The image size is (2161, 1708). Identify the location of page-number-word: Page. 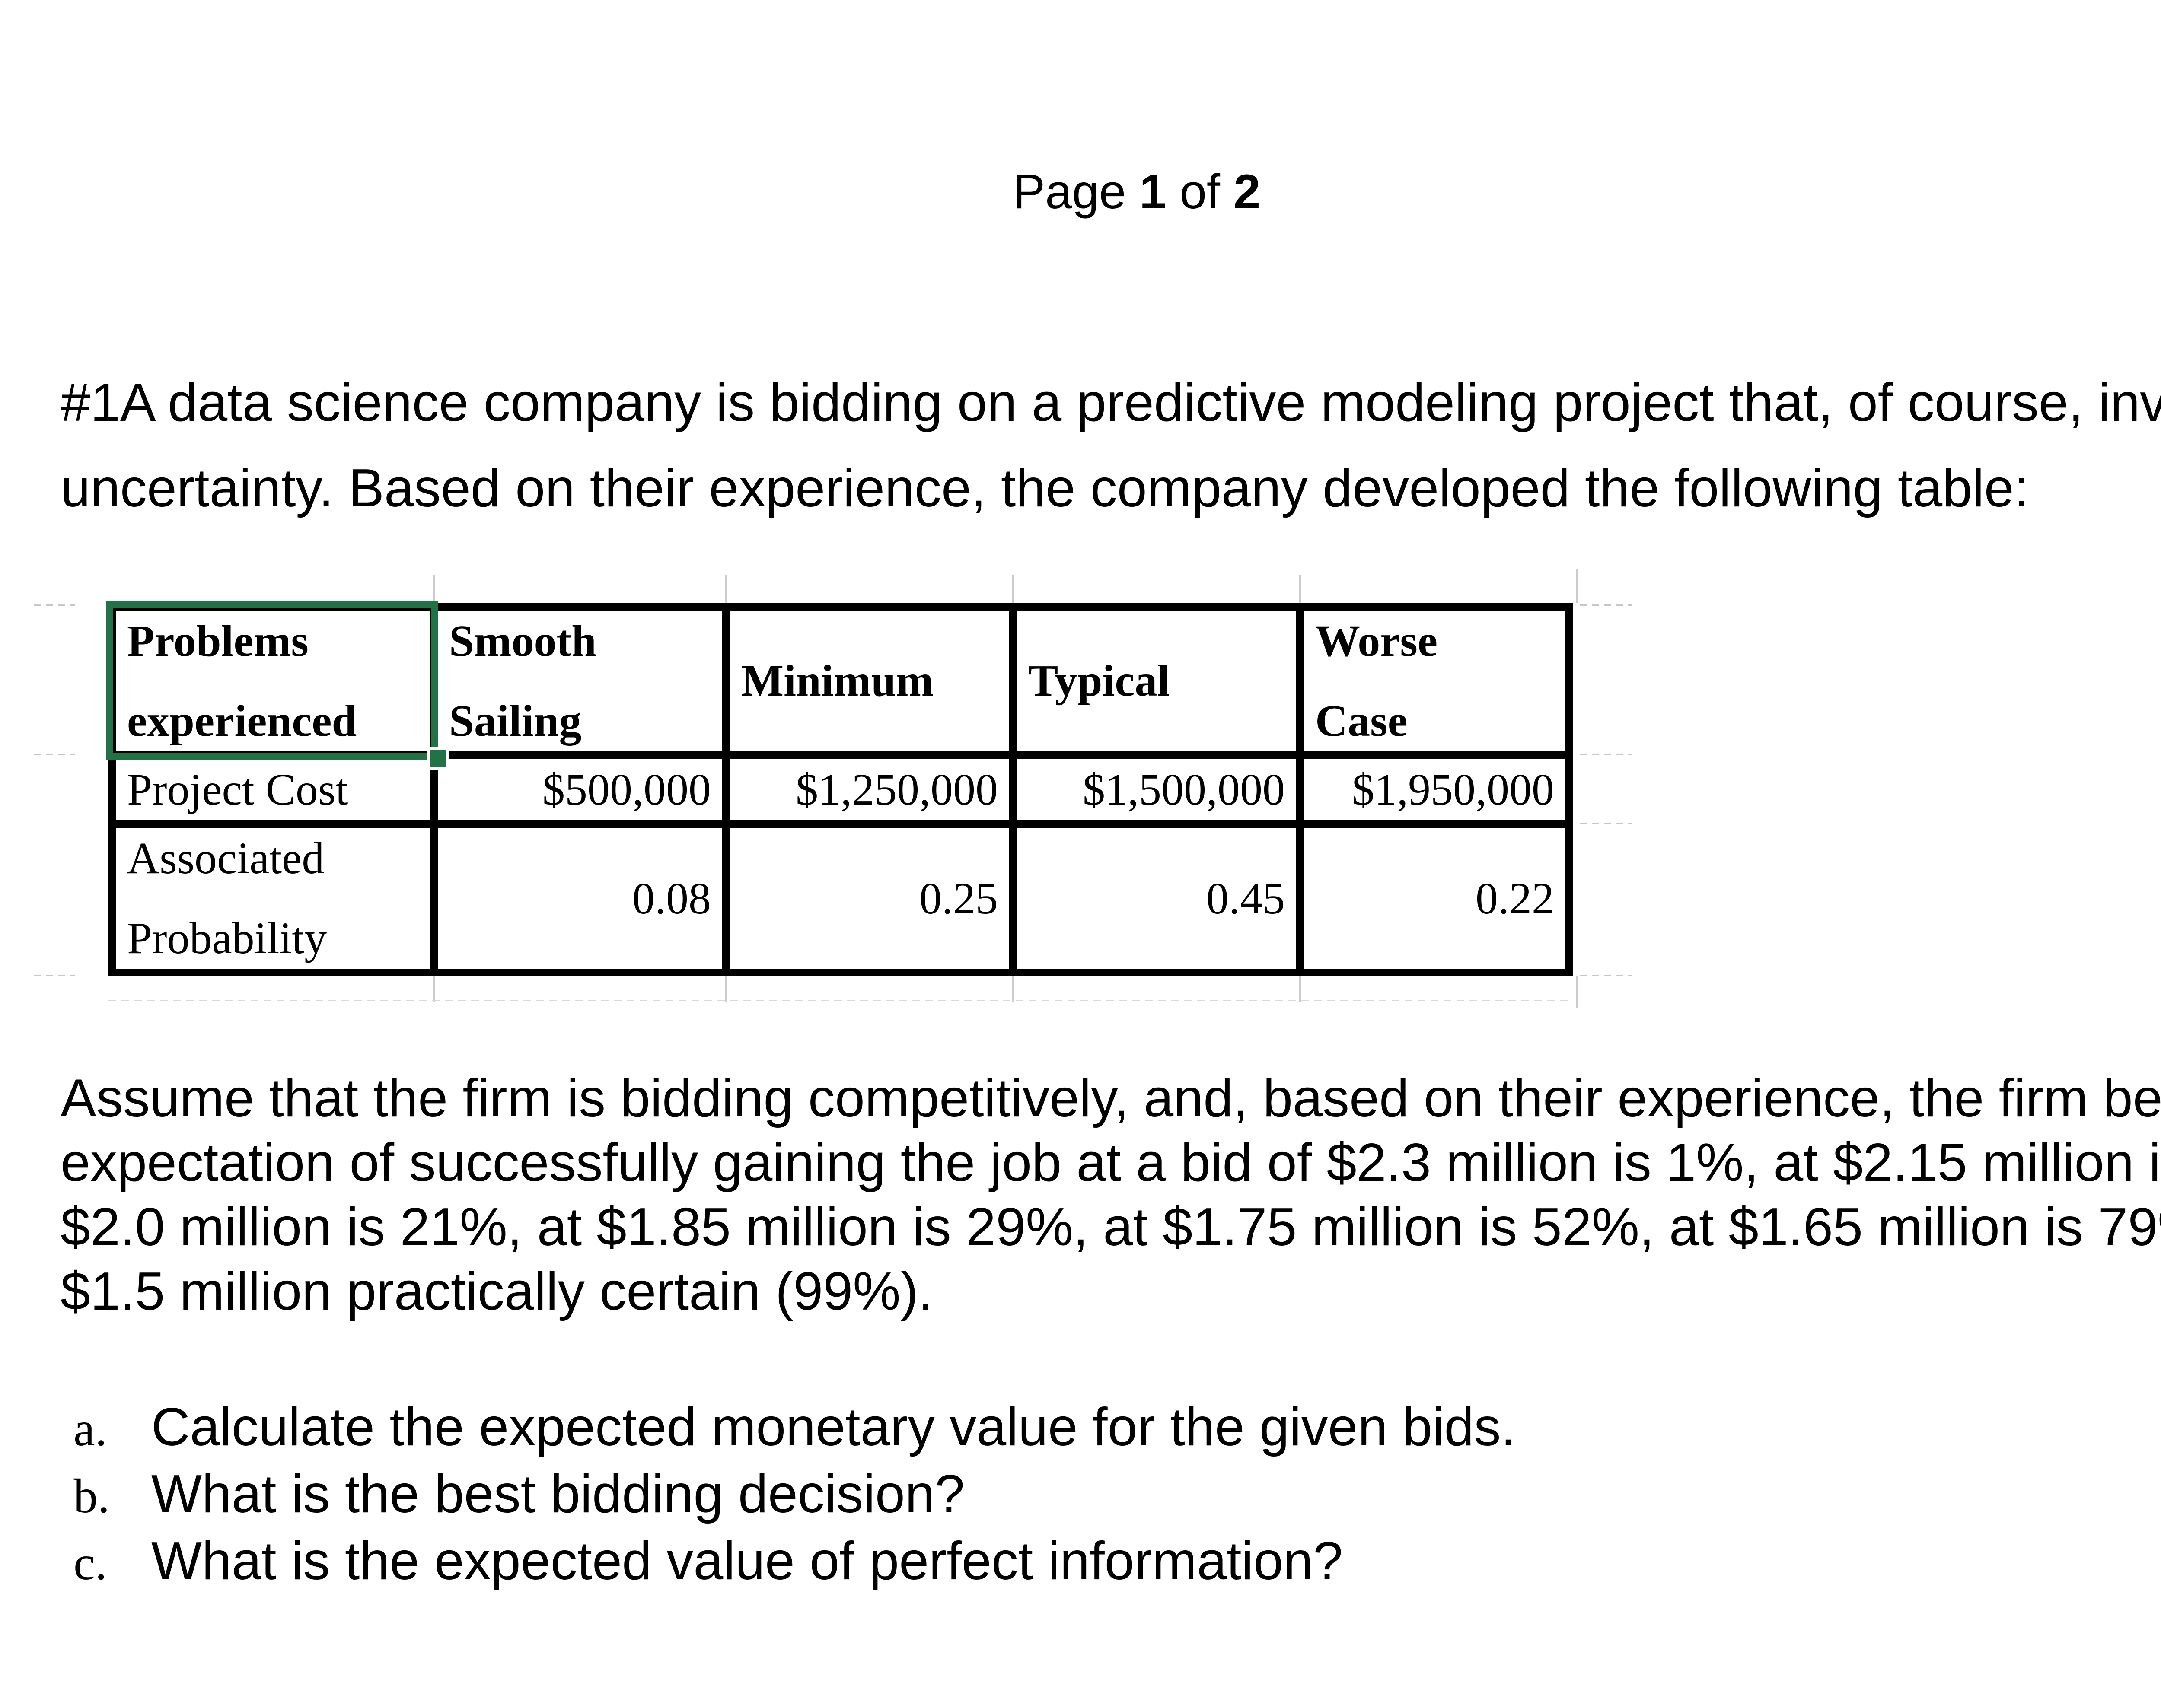
(1076, 192).